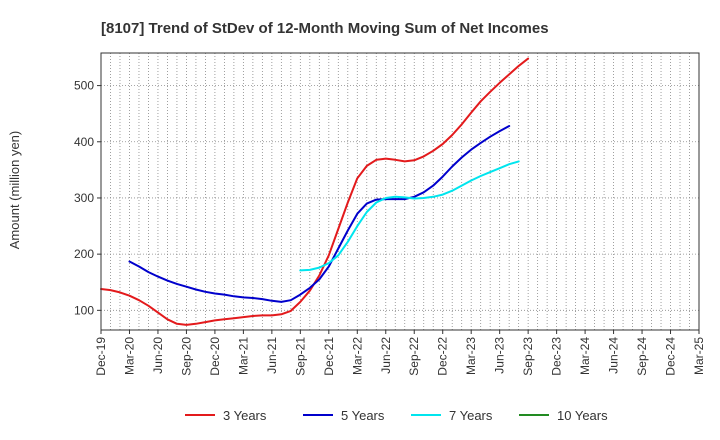 Image resolution: width=720 pixels, height=440 pixels. What do you see at coordinates (414, 356) in the screenshot?
I see `x-tick-label: Sep-22` at bounding box center [414, 356].